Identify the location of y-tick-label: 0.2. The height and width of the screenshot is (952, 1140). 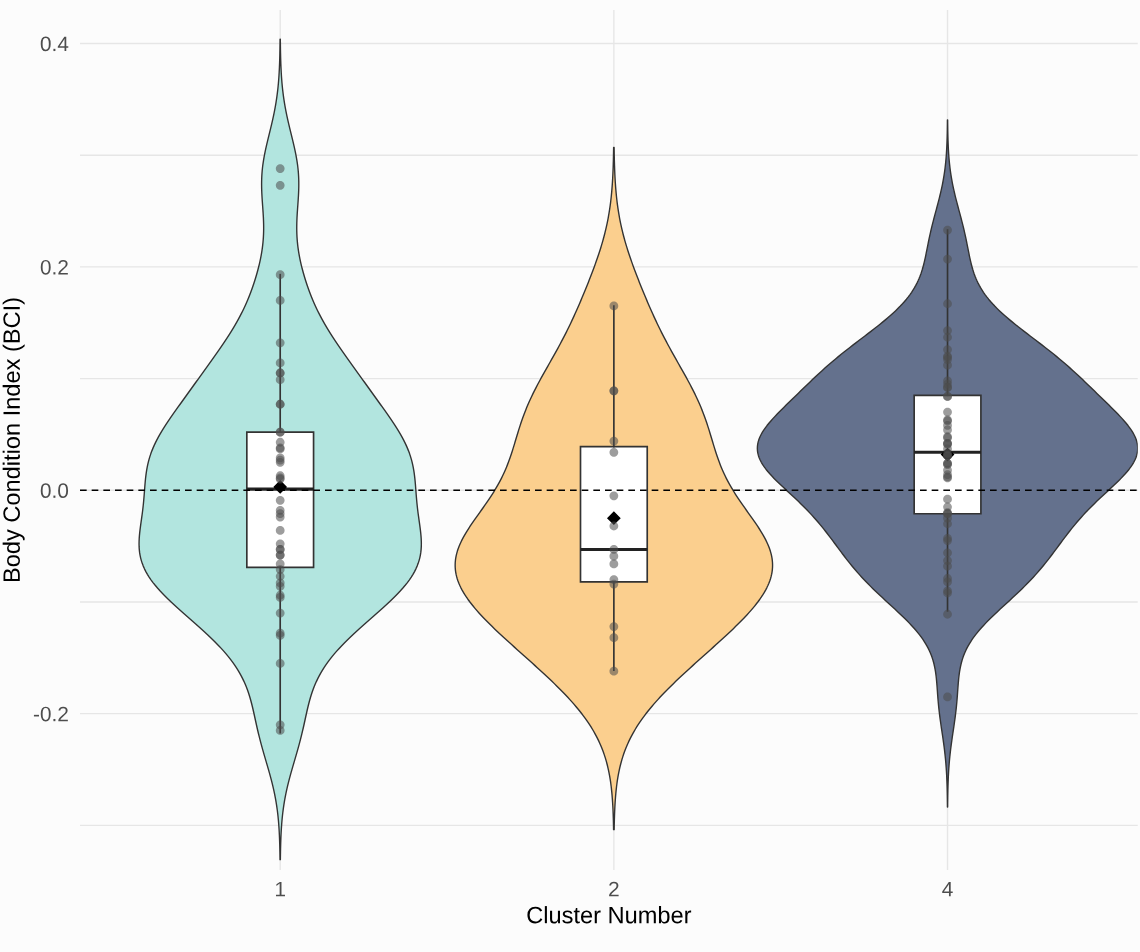
(54, 267).